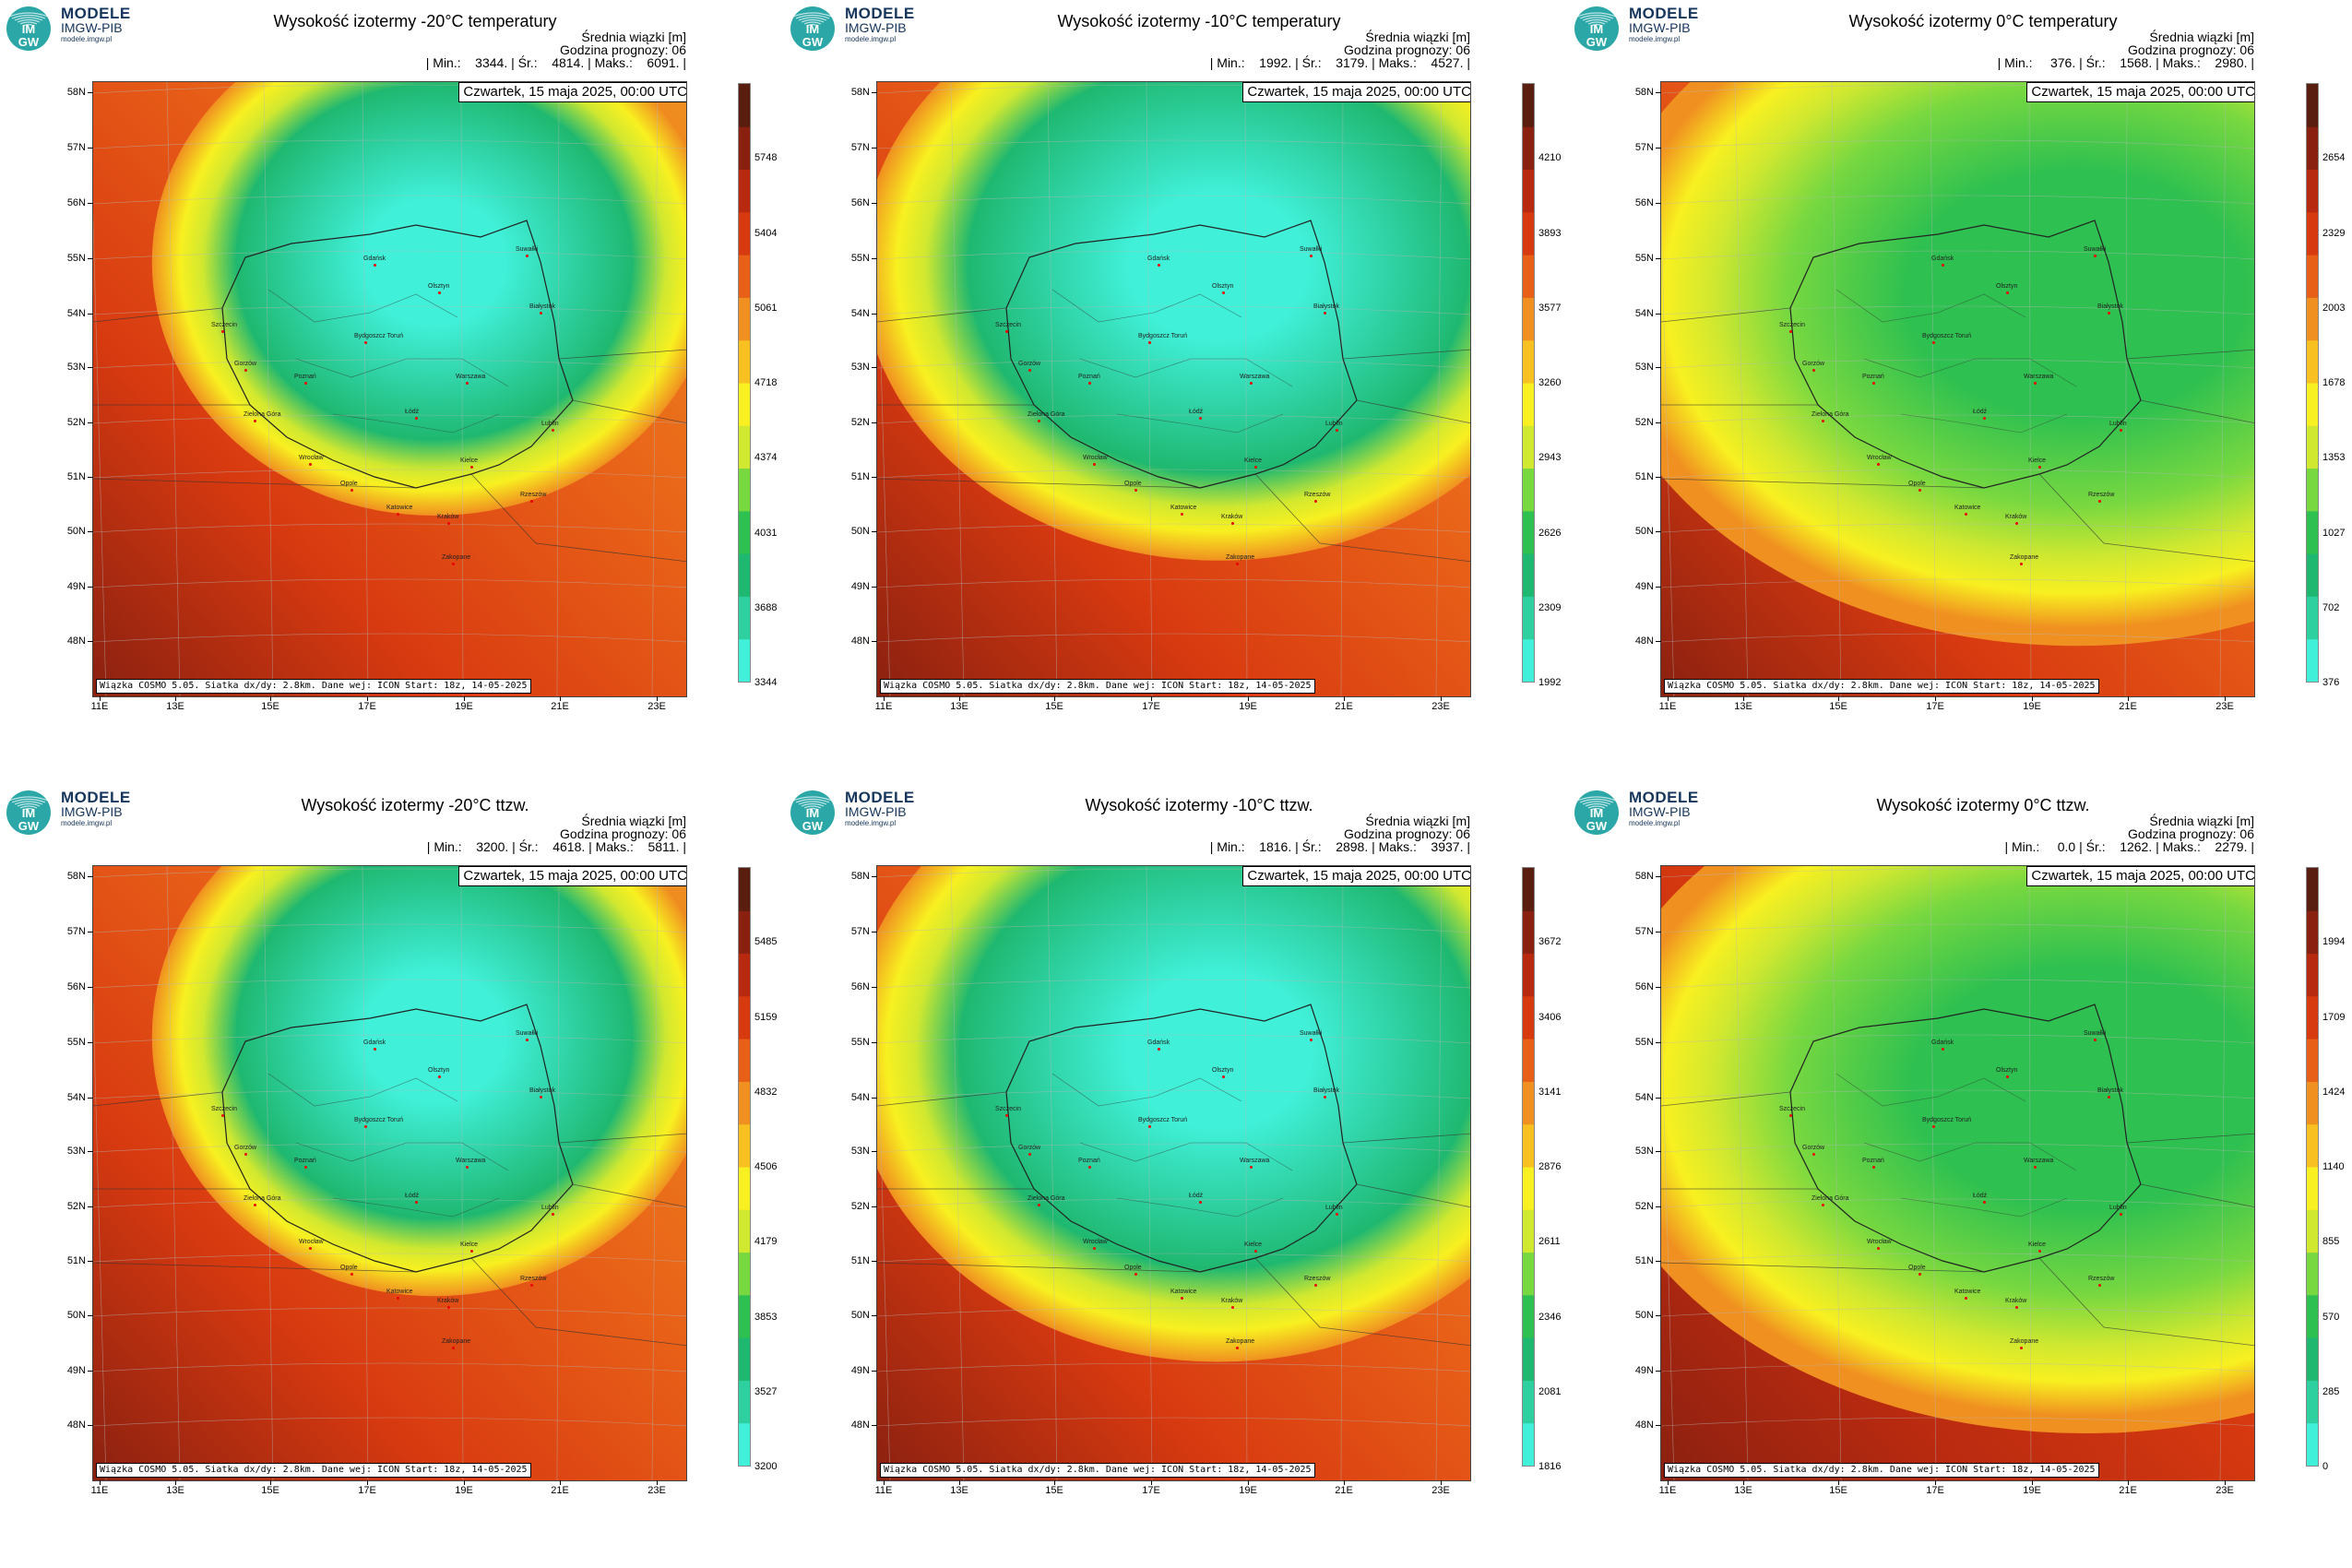 This screenshot has height=1568, width=2352. I want to click on logo-title: MODELE, so click(880, 797).